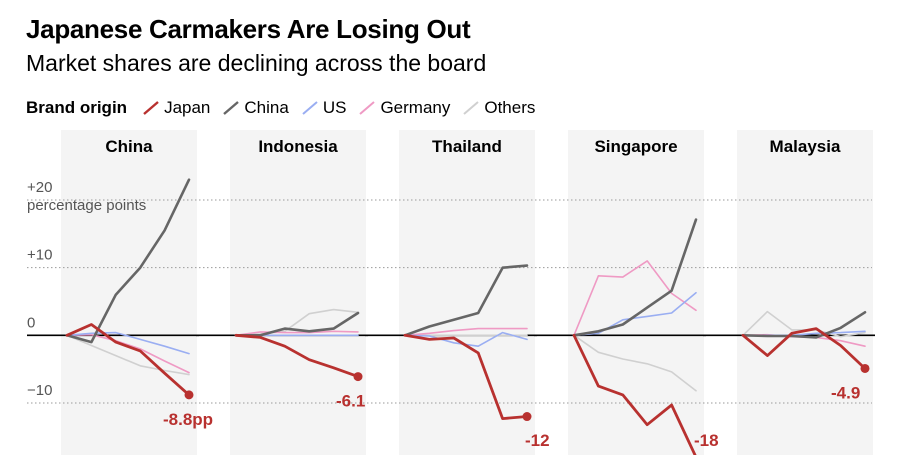 The width and height of the screenshot is (915, 455). Describe the element at coordinates (297, 324) in the screenshot. I see `series-line-china-indonesia` at that location.